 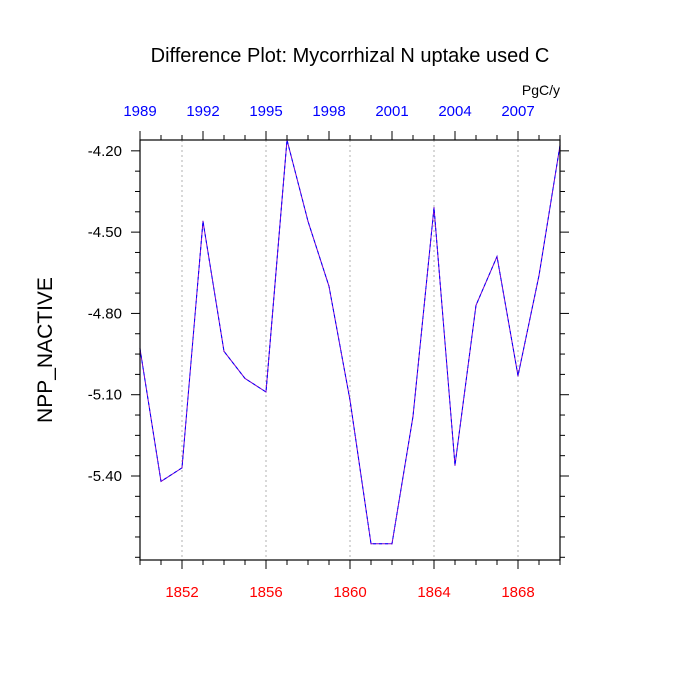 What do you see at coordinates (105, 151) in the screenshot?
I see `y-tick-label: -4.20` at bounding box center [105, 151].